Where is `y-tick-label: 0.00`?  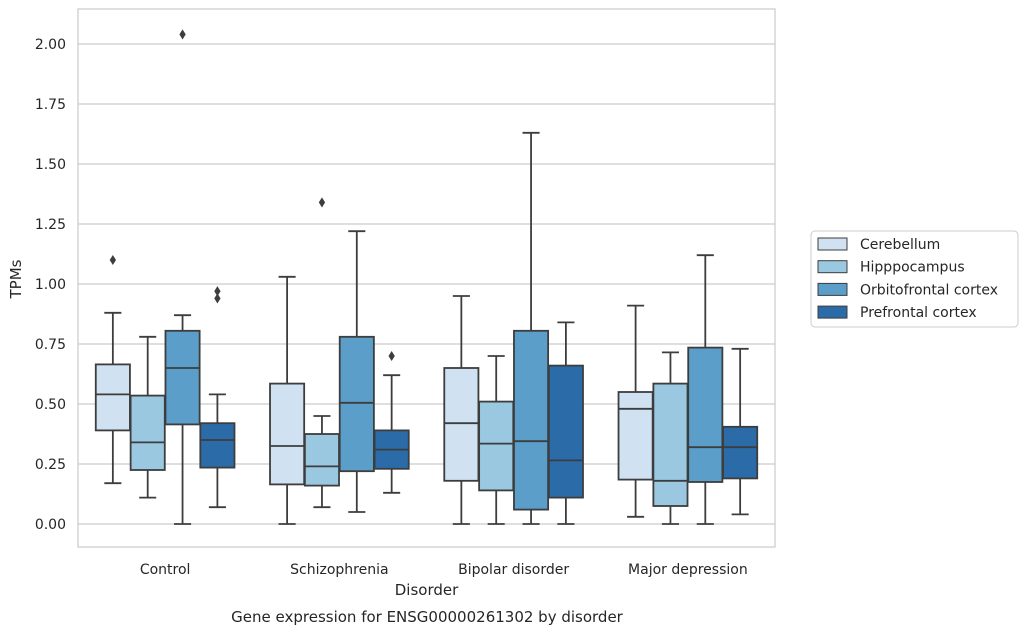 y-tick-label: 0.00 is located at coordinates (50, 525).